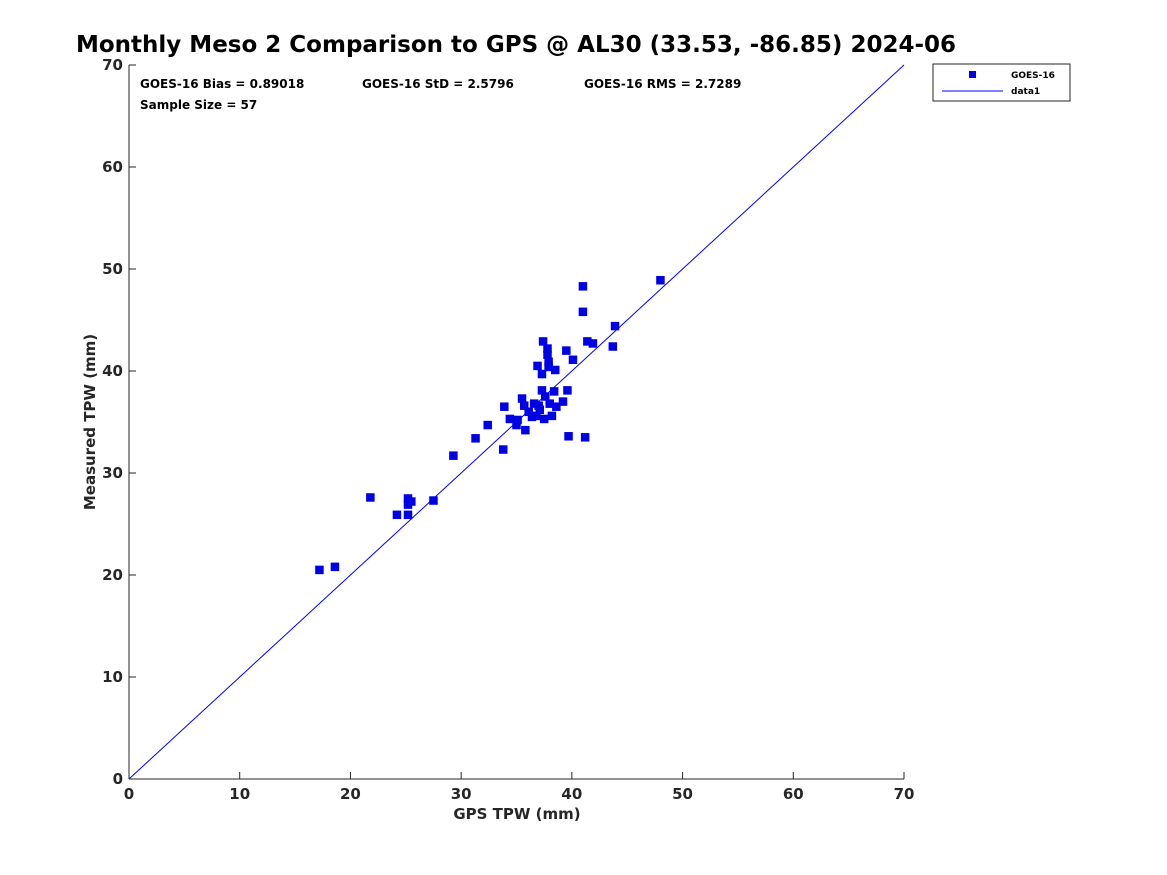 The width and height of the screenshot is (1167, 875). What do you see at coordinates (1025, 92) in the screenshot?
I see `legend-label-data1: data1` at bounding box center [1025, 92].